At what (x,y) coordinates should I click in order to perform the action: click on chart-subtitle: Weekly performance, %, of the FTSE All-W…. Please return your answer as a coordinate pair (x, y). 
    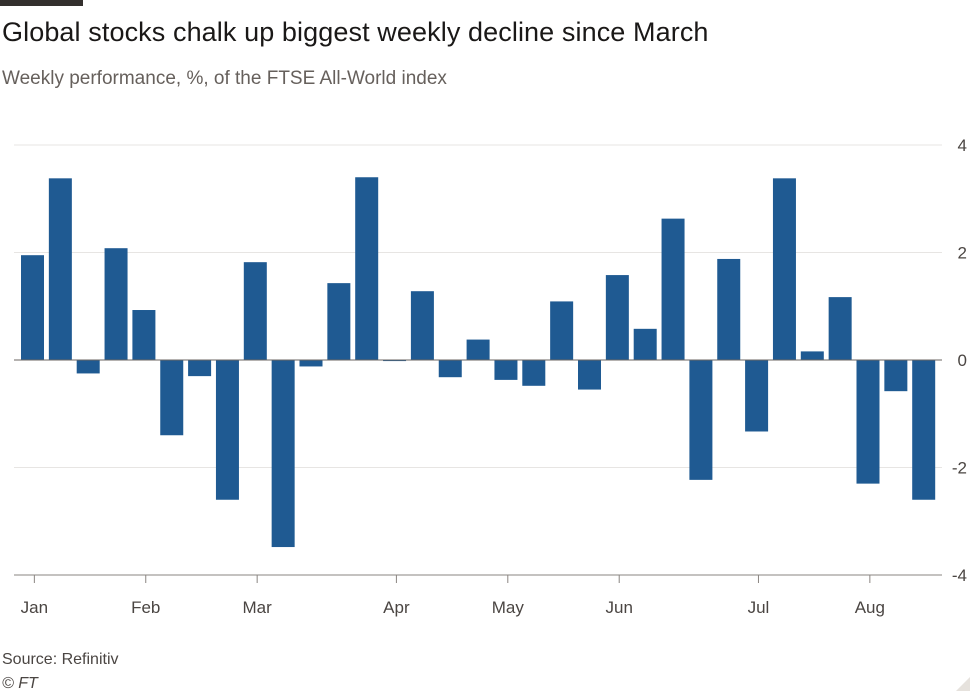
    Looking at the image, I should click on (224, 78).